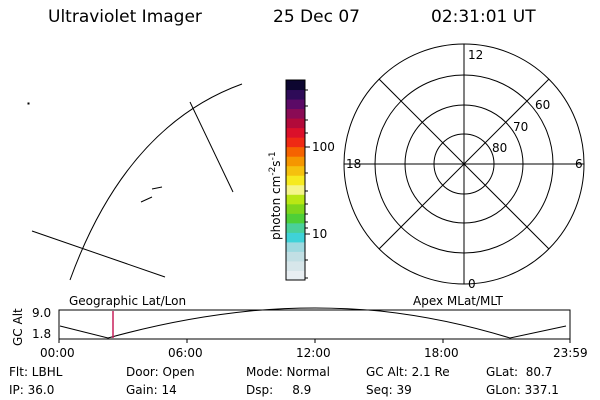 The height and width of the screenshot is (400, 600). What do you see at coordinates (279, 390) in the screenshot?
I see `dsp-info: Dsp: 8.9` at bounding box center [279, 390].